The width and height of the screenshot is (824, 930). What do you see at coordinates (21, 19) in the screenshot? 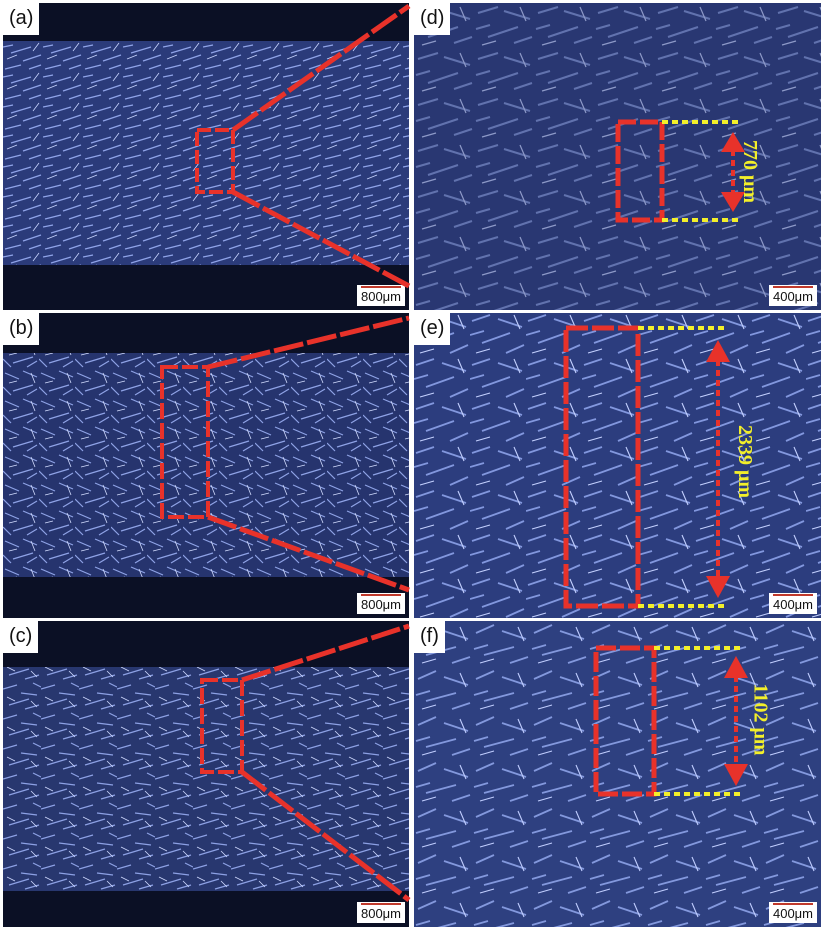
I see `panel-label-a: (a)` at bounding box center [21, 19].